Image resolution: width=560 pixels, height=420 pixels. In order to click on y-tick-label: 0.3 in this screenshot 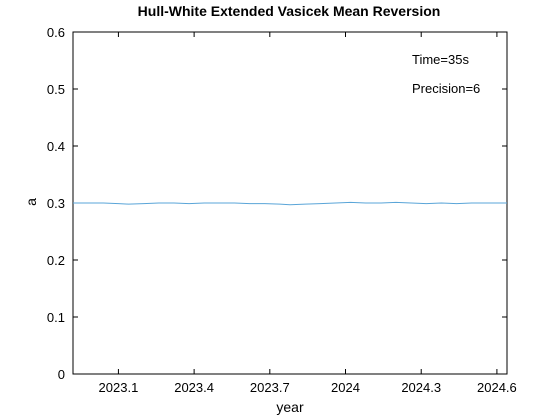, I will do `click(56, 203)`.